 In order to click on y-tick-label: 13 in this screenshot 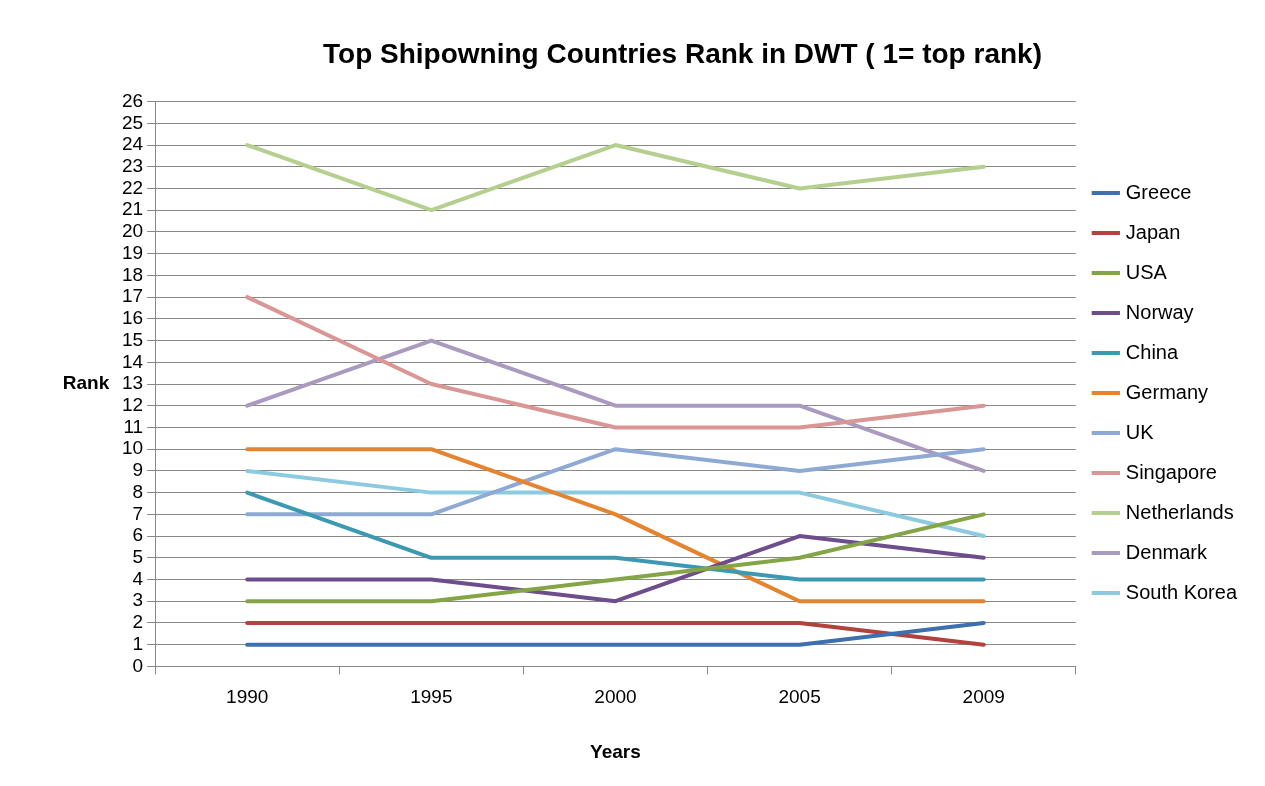, I will do `click(132, 383)`.